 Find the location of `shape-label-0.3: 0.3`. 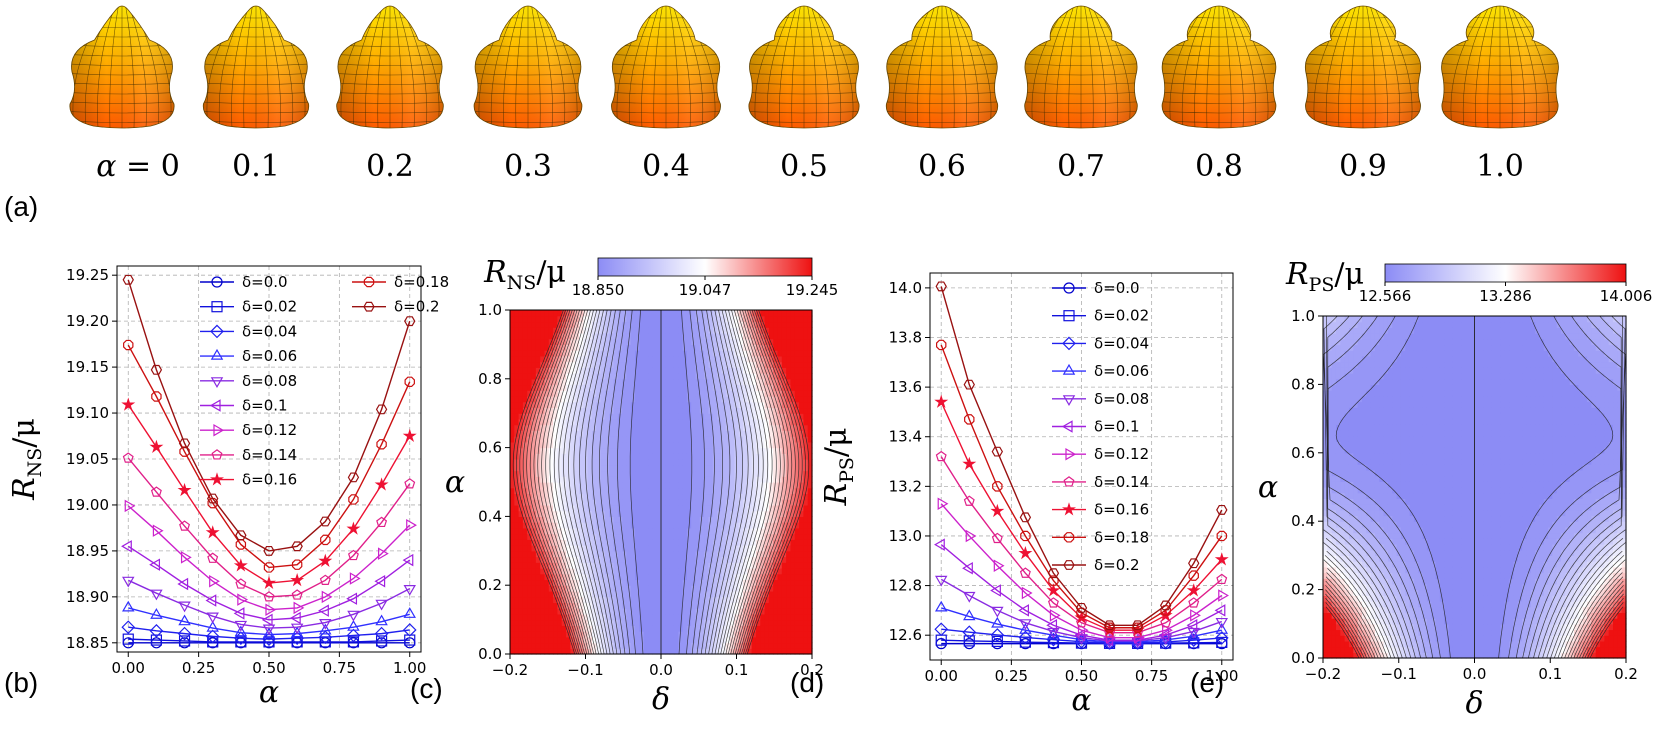

shape-label-0.3: 0.3 is located at coordinates (528, 166).